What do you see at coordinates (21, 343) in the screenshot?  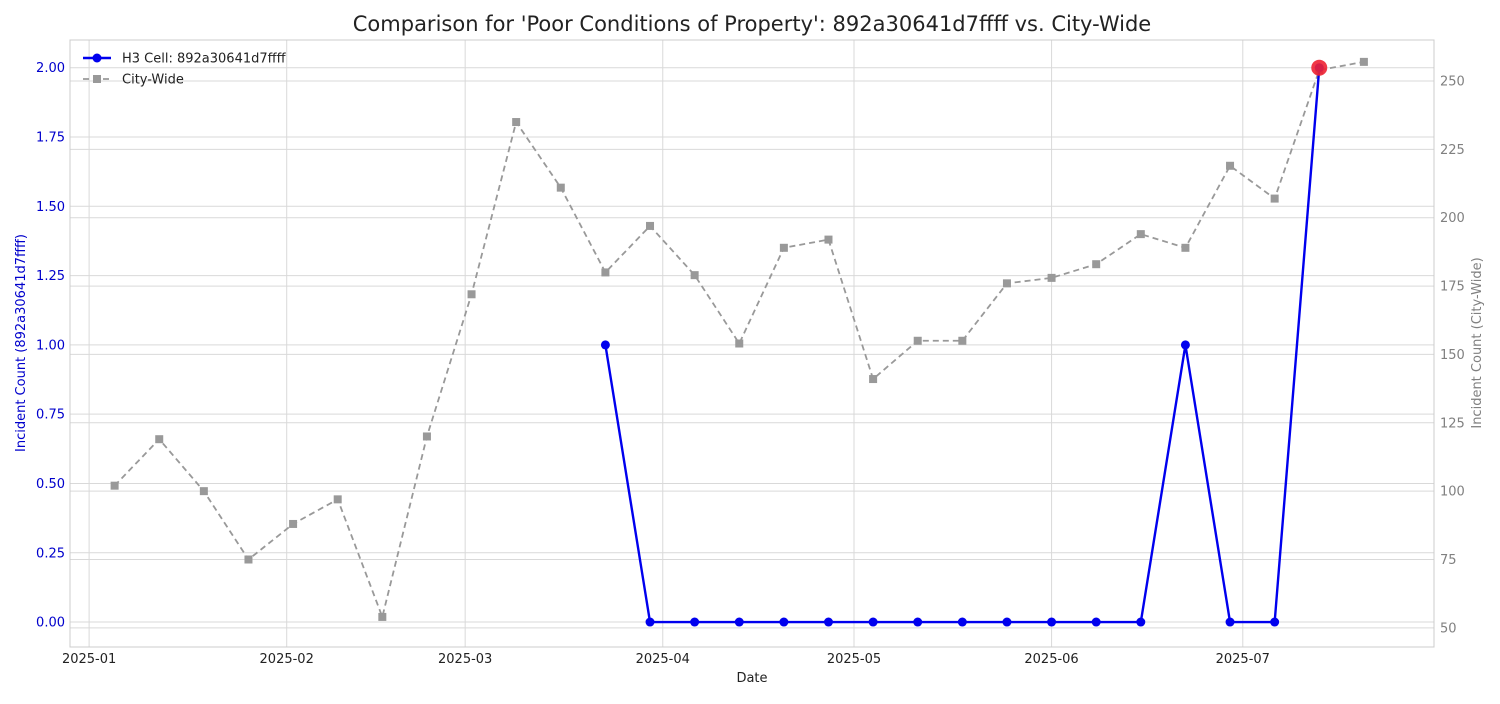 I see `y-left-axis-label: Incident Count (892a30641d7ffff)` at bounding box center [21, 343].